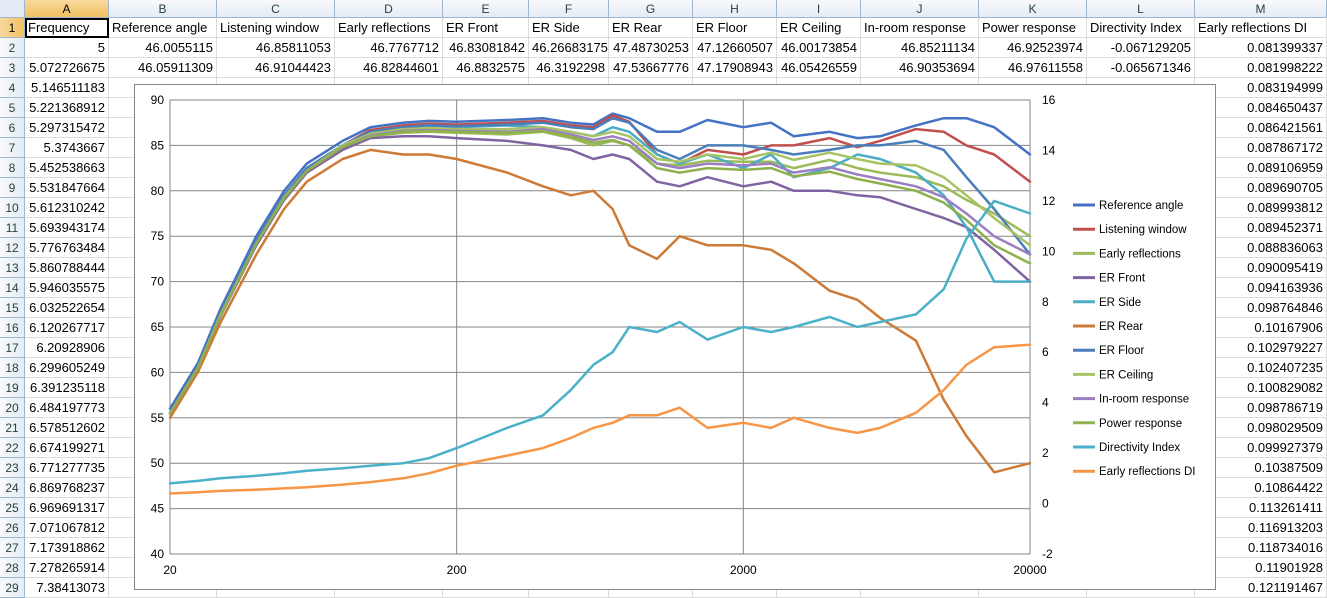 The height and width of the screenshot is (598, 1327). I want to click on row-header: 3, so click(12, 68).